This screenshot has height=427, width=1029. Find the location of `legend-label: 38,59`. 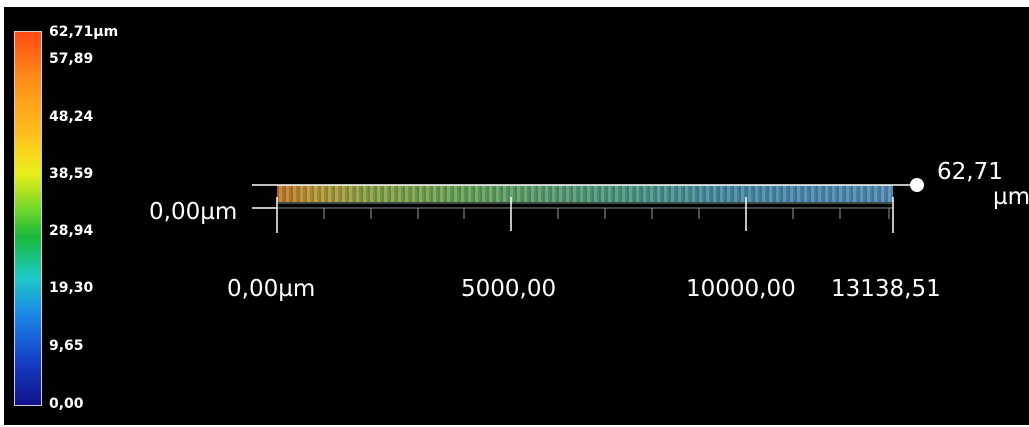

legend-label: 38,59 is located at coordinates (71, 174).